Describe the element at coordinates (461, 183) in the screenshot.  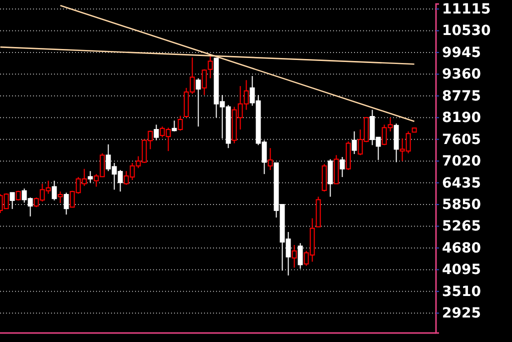
I see `y-tick-label: 6435` at that location.